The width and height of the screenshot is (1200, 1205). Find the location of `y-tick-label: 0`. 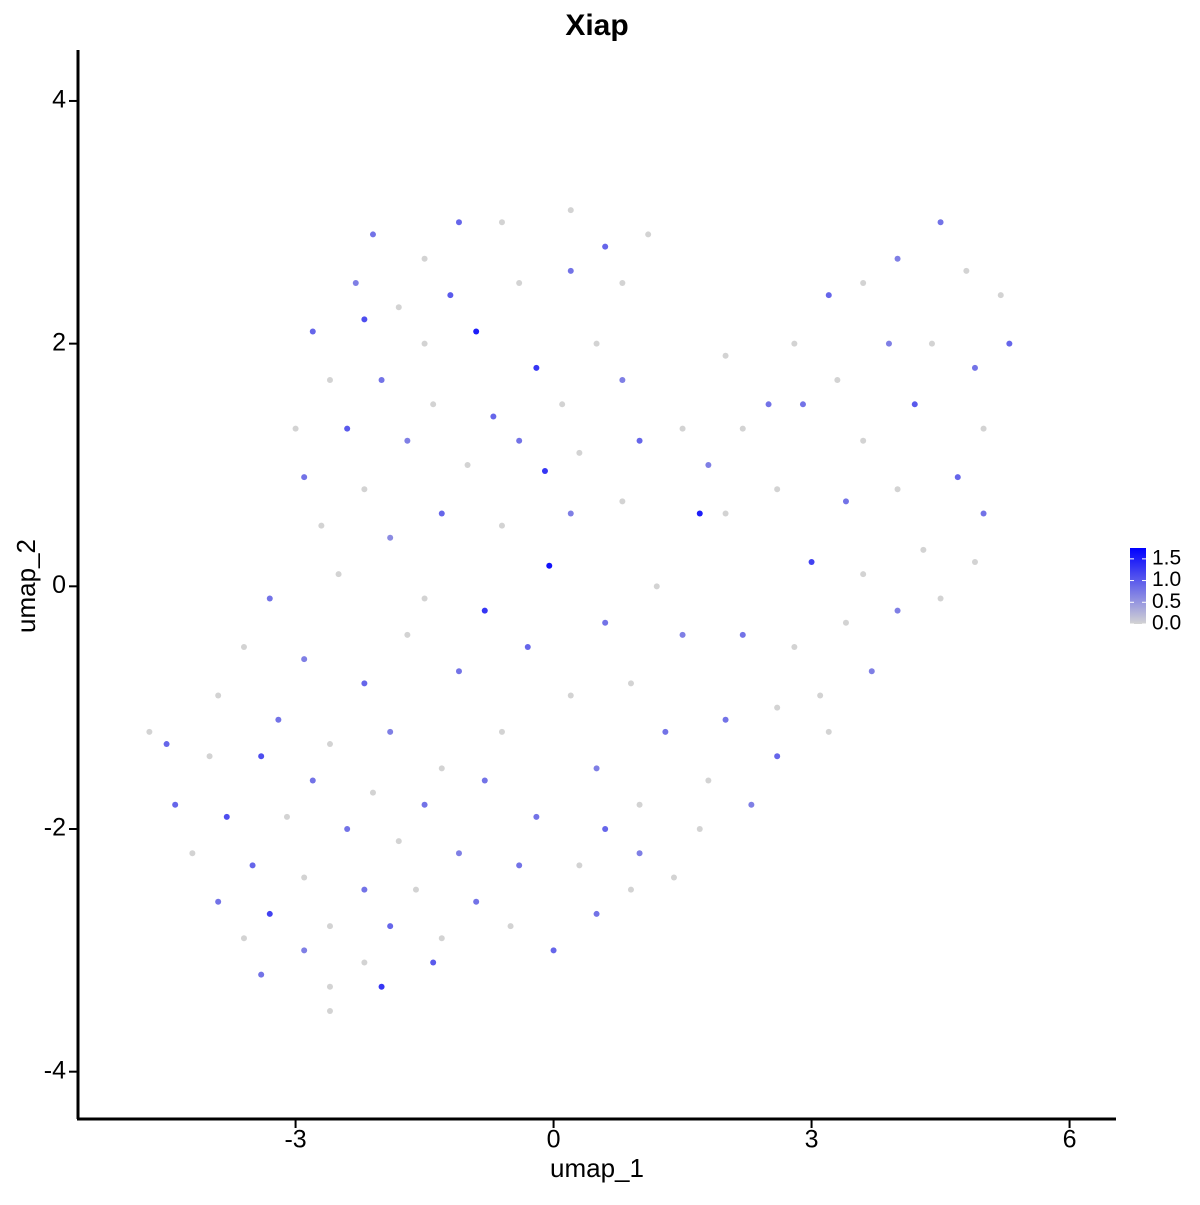

y-tick-label: 0 is located at coordinates (59, 585).